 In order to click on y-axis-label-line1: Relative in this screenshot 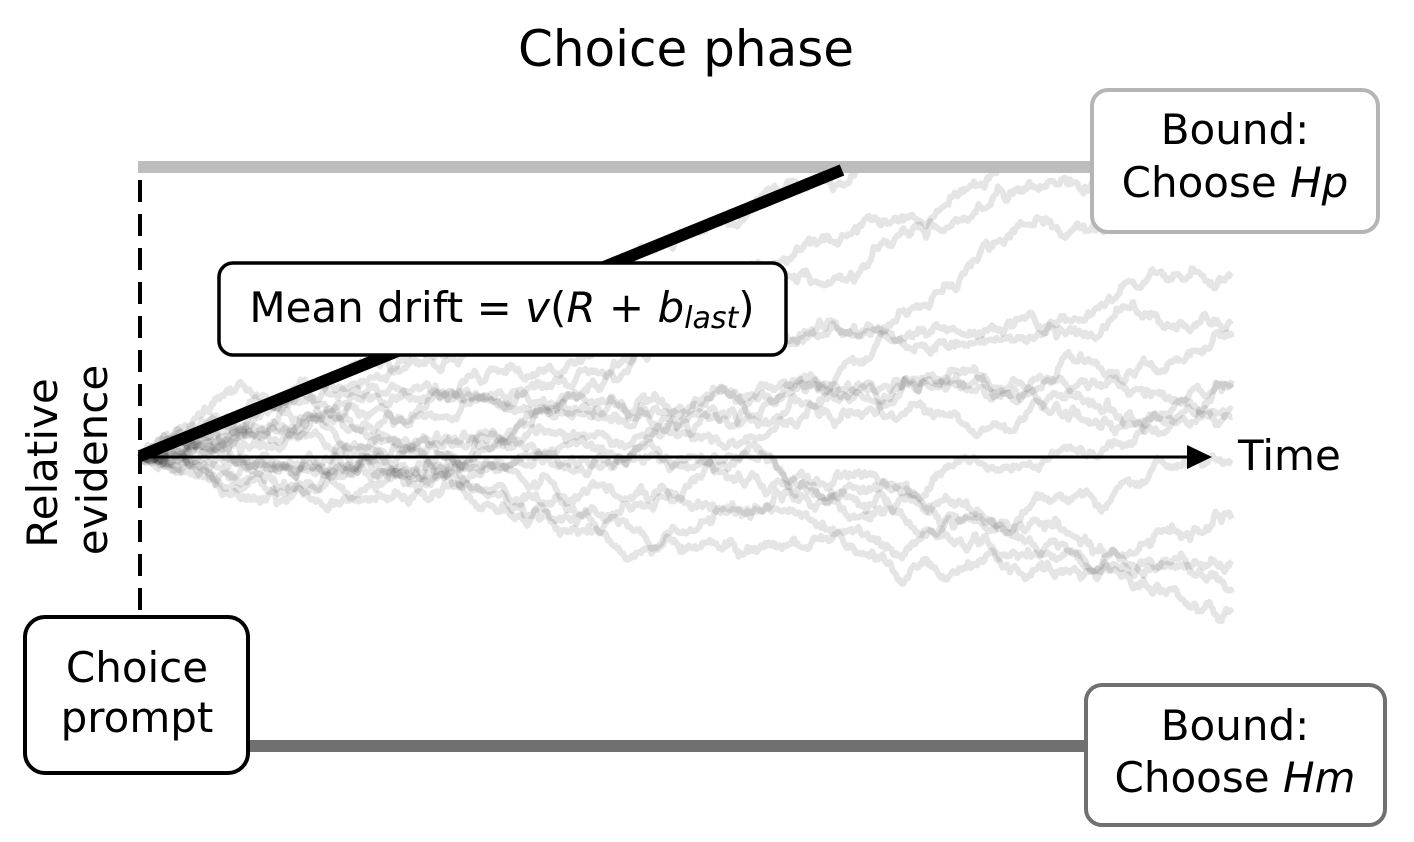, I will do `click(42, 462)`.